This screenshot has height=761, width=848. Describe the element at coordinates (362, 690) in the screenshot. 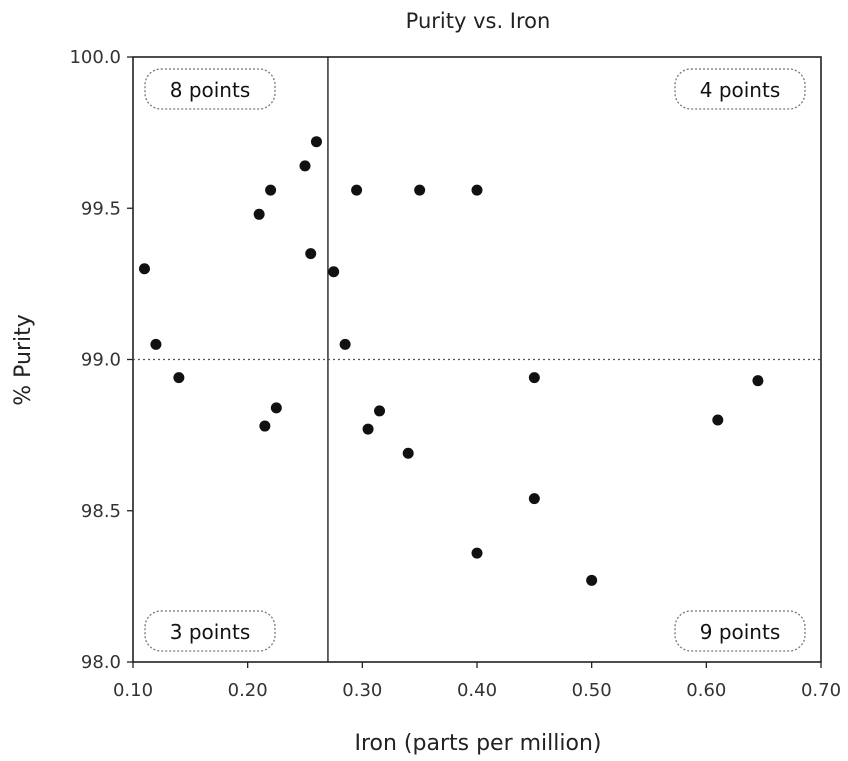

I see `x-tick-label: 0.30` at that location.